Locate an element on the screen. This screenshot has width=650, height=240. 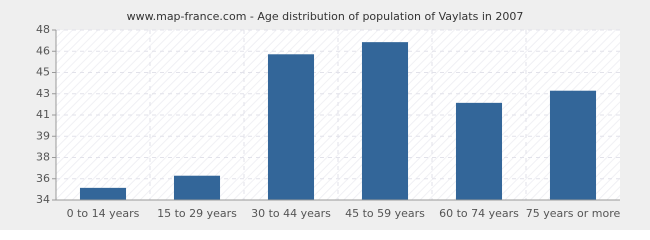
x-tick-label: 60 to 74 years is located at coordinates (479, 213).